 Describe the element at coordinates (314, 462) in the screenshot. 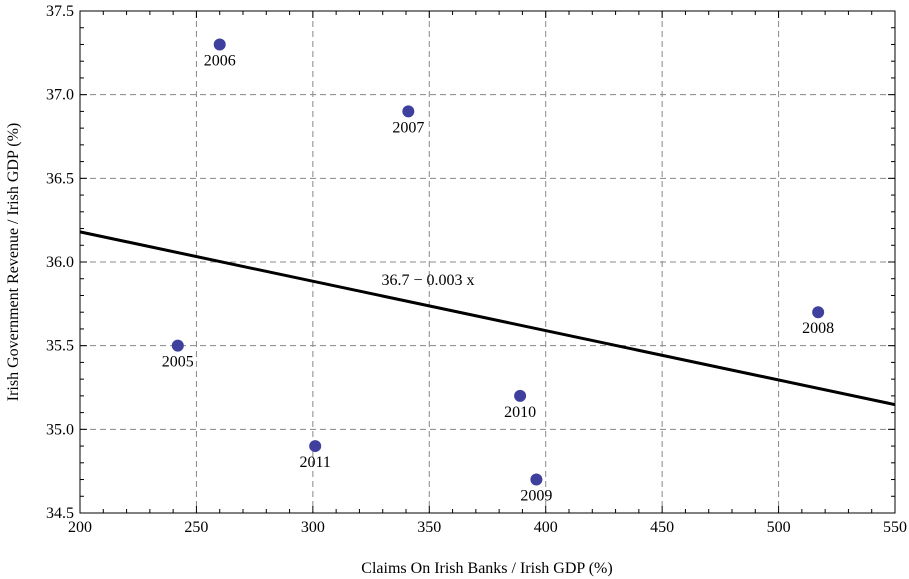

I see `point-year-label: 2011` at that location.